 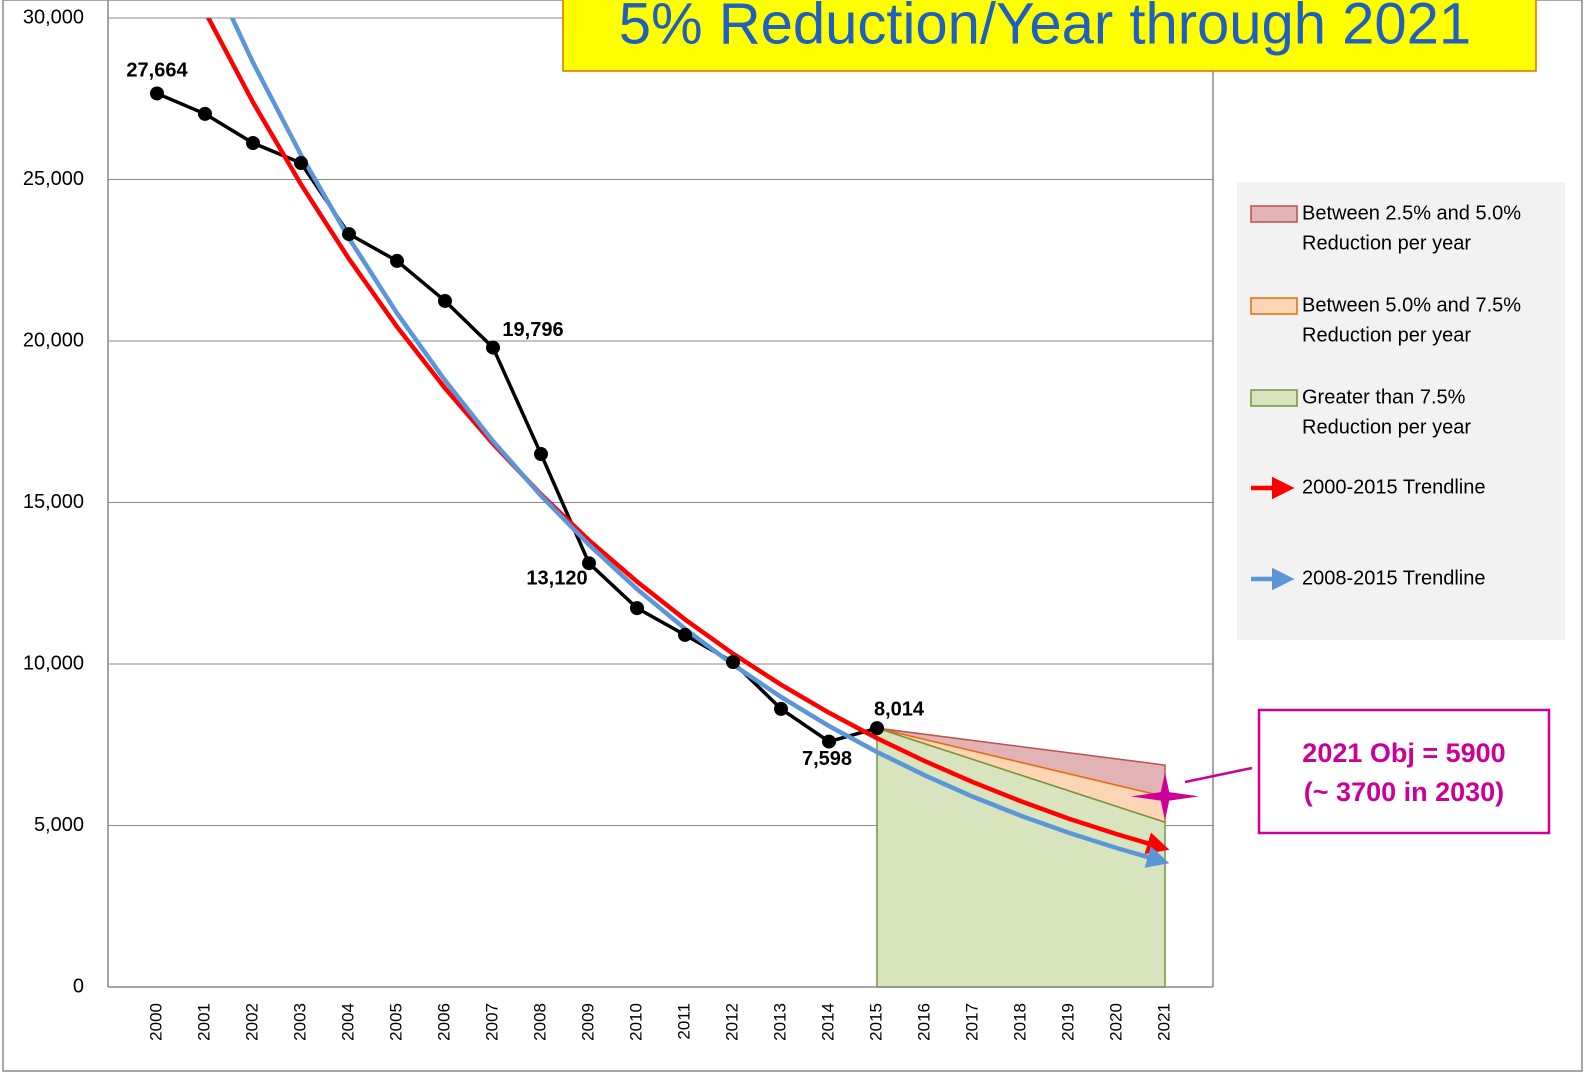 What do you see at coordinates (491, 1022) in the screenshot?
I see `x-tick-label: 2007` at bounding box center [491, 1022].